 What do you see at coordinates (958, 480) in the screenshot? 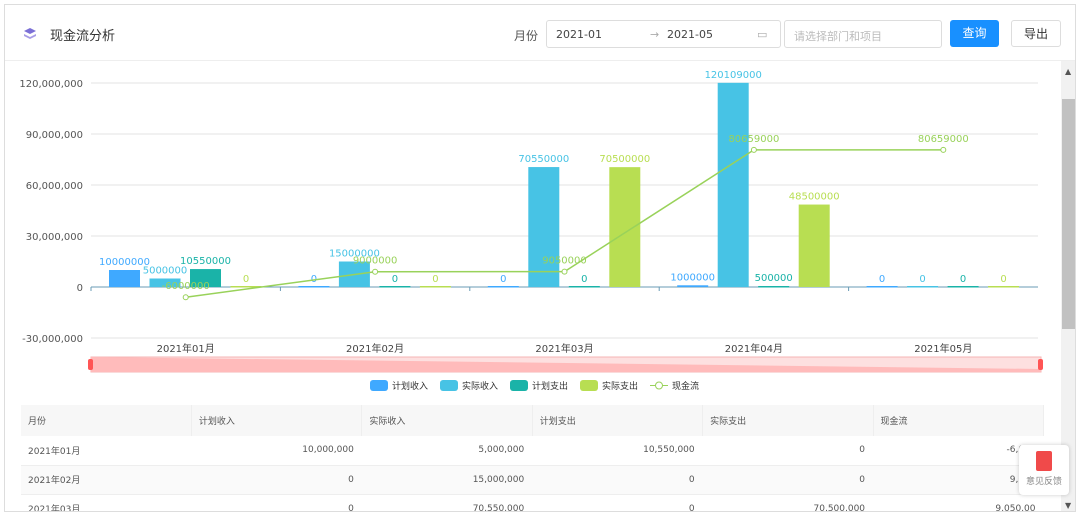
I see `table-cell: 9,000` at bounding box center [958, 480].